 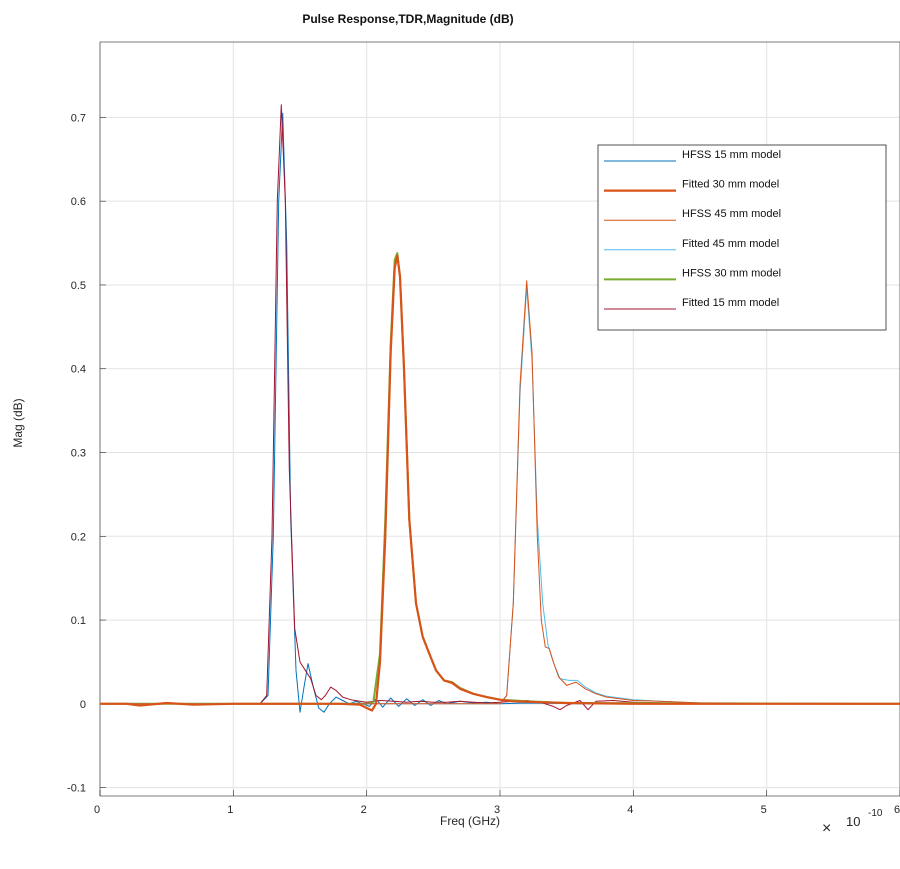 What do you see at coordinates (76, 789) in the screenshot?
I see `y-tick-label: -0.1` at bounding box center [76, 789].